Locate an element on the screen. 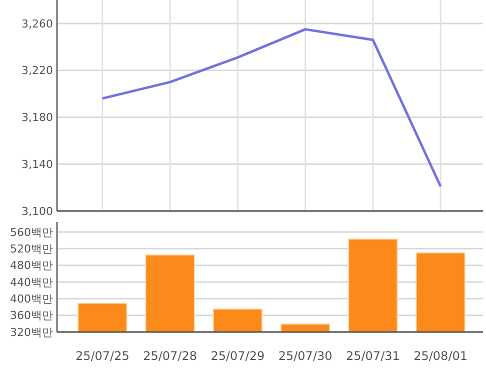 The height and width of the screenshot is (372, 486). y-tick-label: 3,220 is located at coordinates (37, 71).